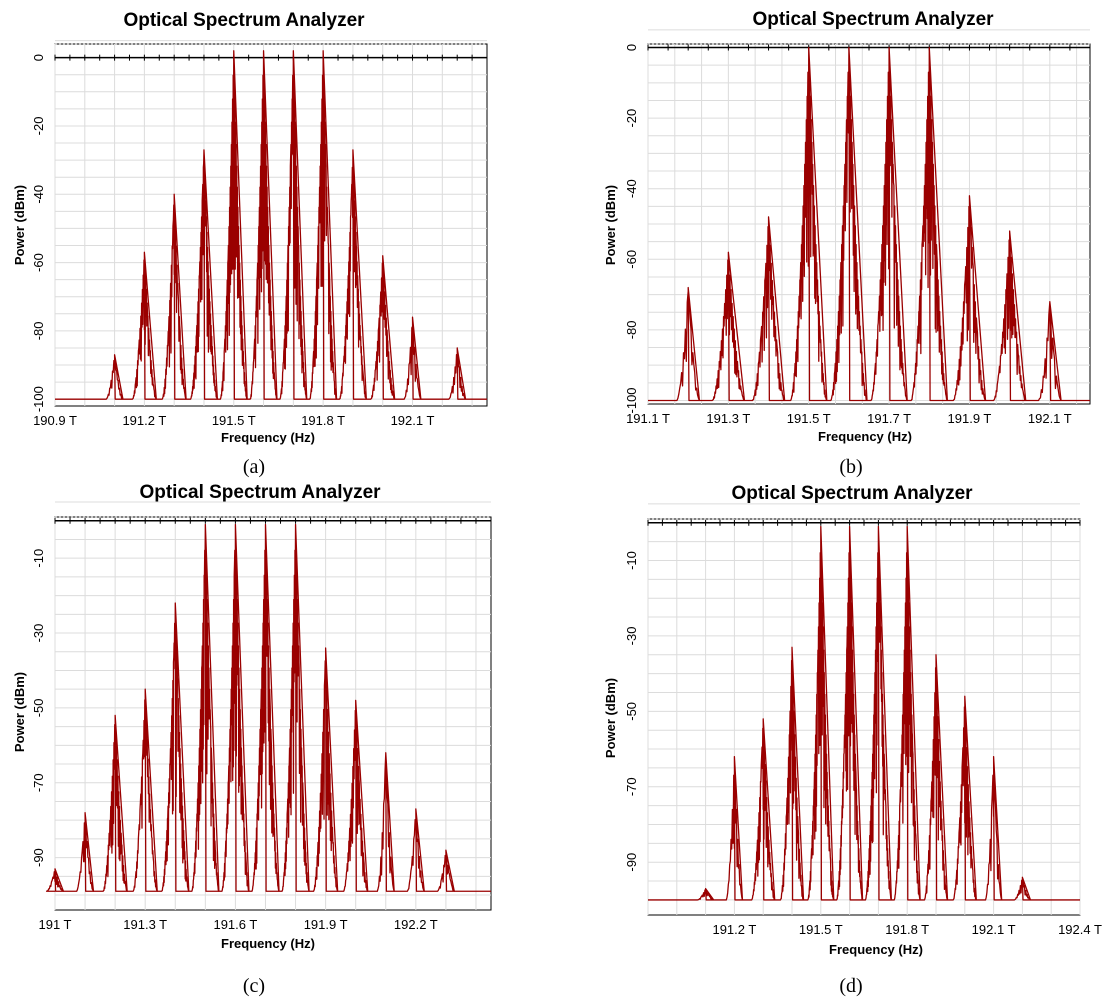  I want to click on panel-caption: (d), so click(850, 986).